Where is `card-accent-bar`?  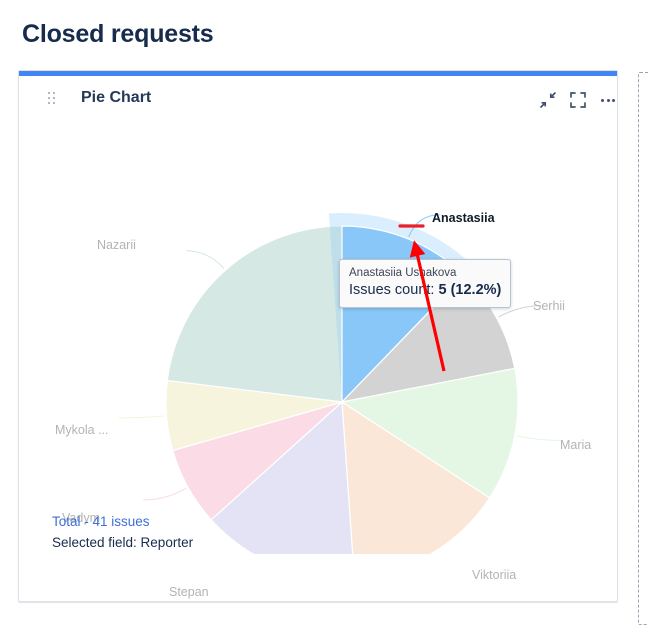 card-accent-bar is located at coordinates (318, 73).